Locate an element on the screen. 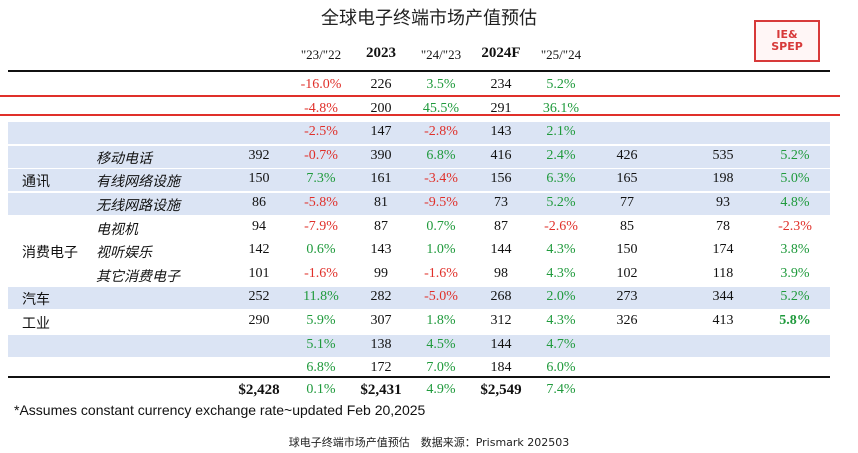 This screenshot has width=858, height=453. cell-v25: 426 is located at coordinates (627, 155).